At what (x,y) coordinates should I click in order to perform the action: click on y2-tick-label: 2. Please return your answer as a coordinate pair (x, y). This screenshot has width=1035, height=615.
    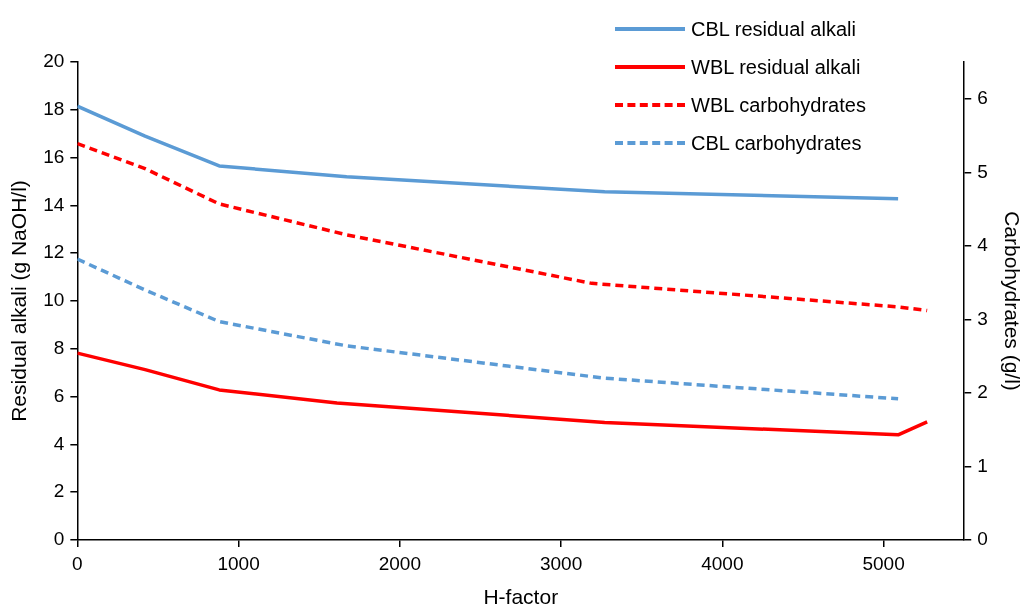
    Looking at the image, I should click on (982, 392).